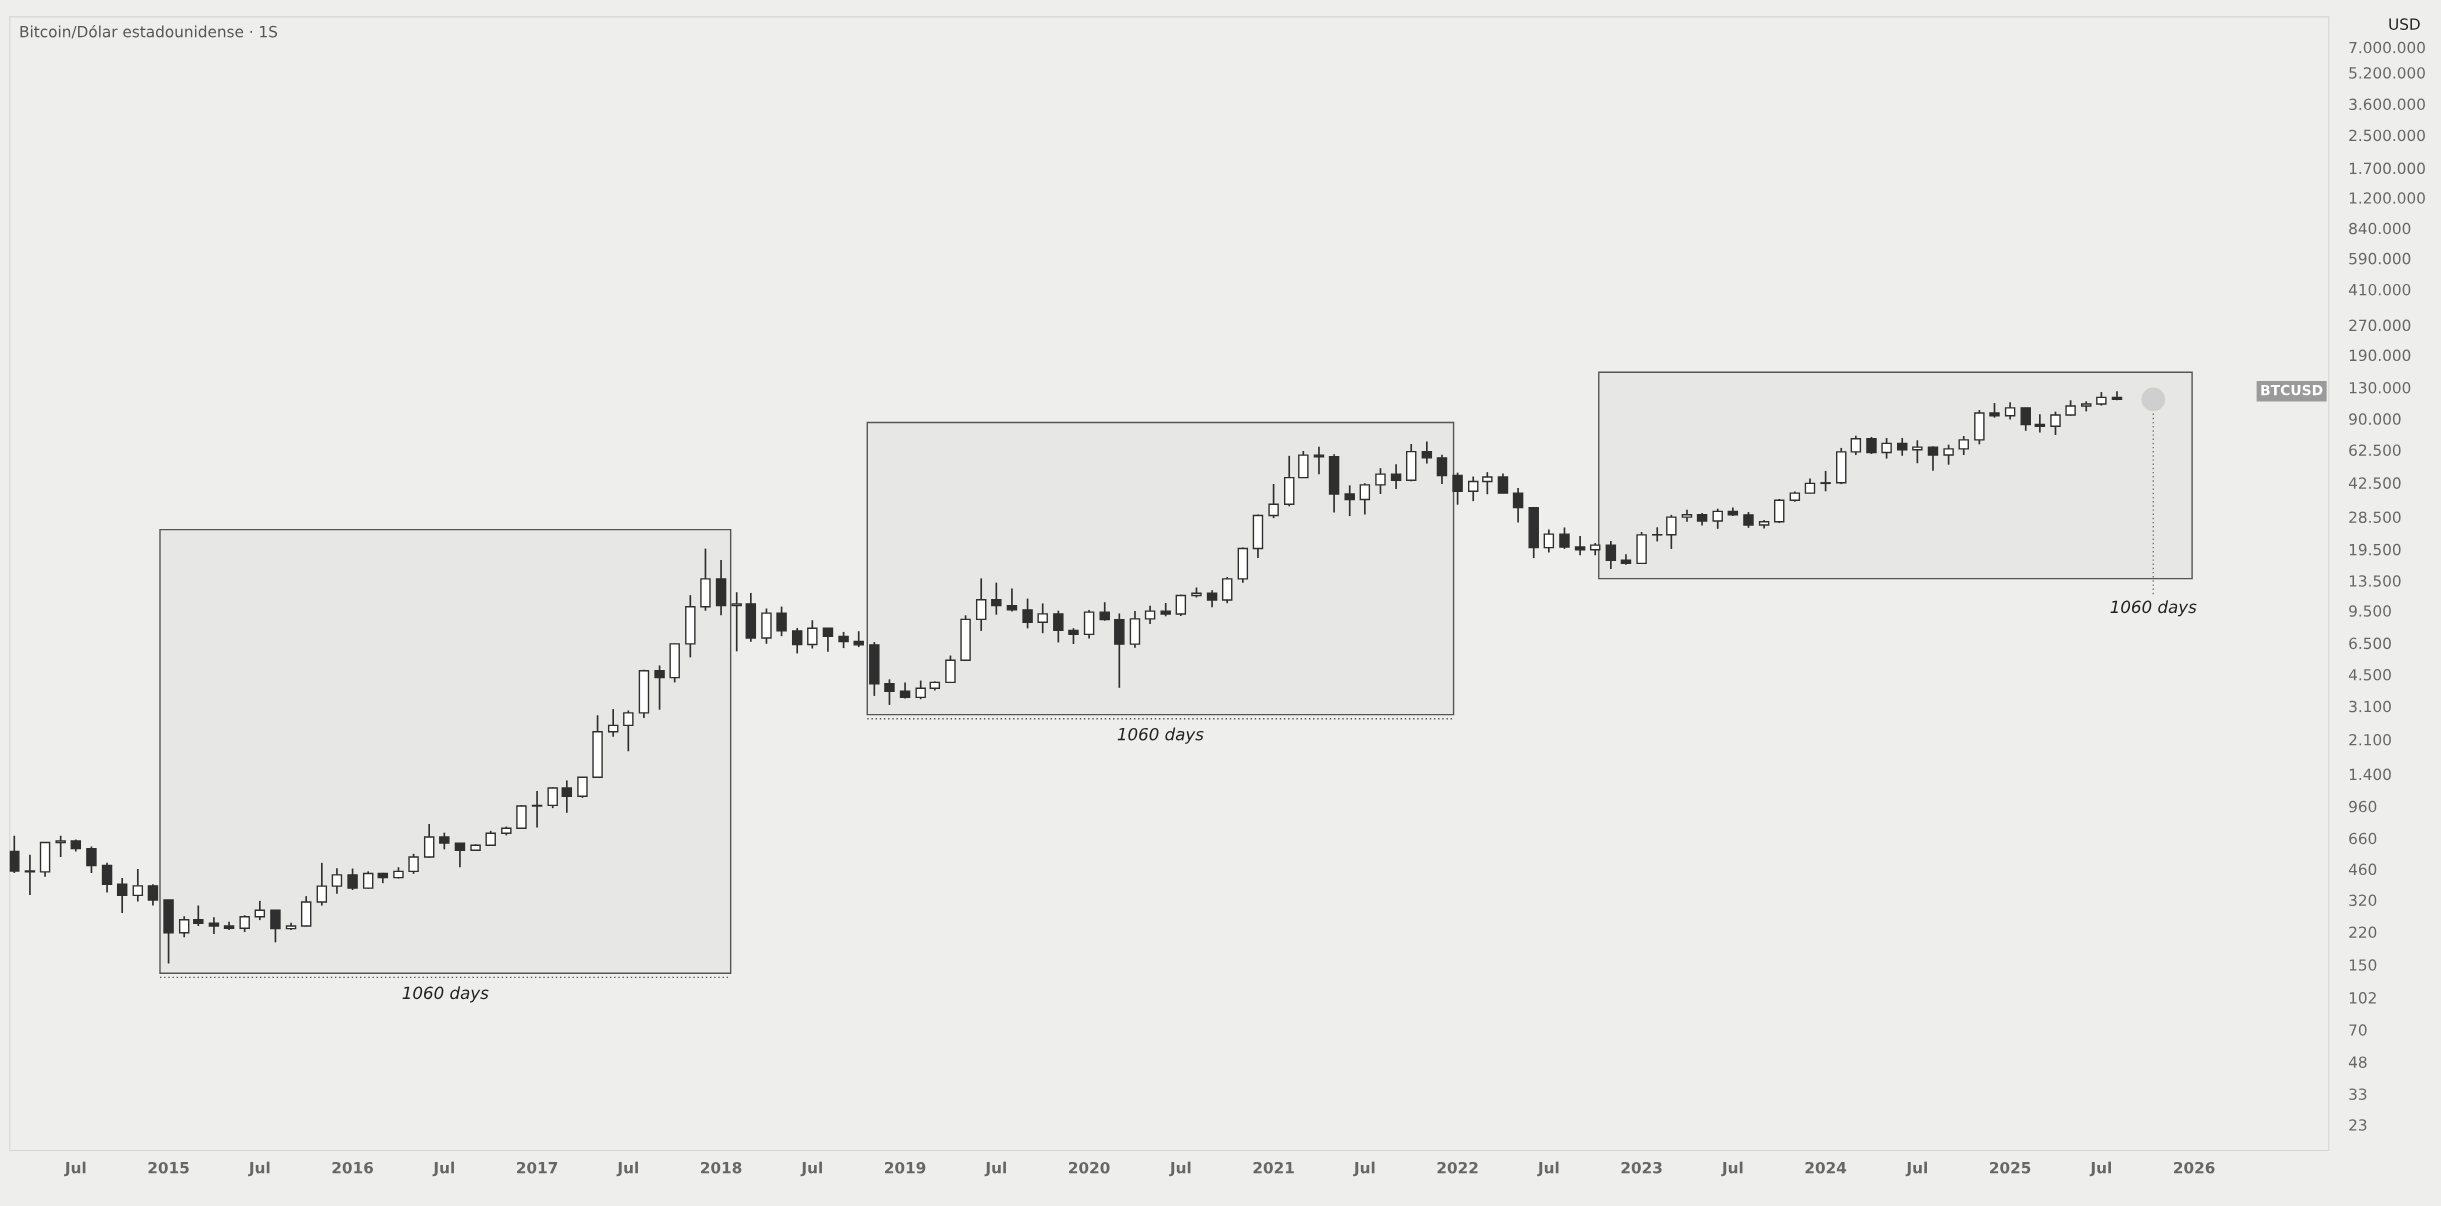 The image size is (2441, 1206). Describe the element at coordinates (2010, 1167) in the screenshot. I see `x-tick-label: 2025` at that location.